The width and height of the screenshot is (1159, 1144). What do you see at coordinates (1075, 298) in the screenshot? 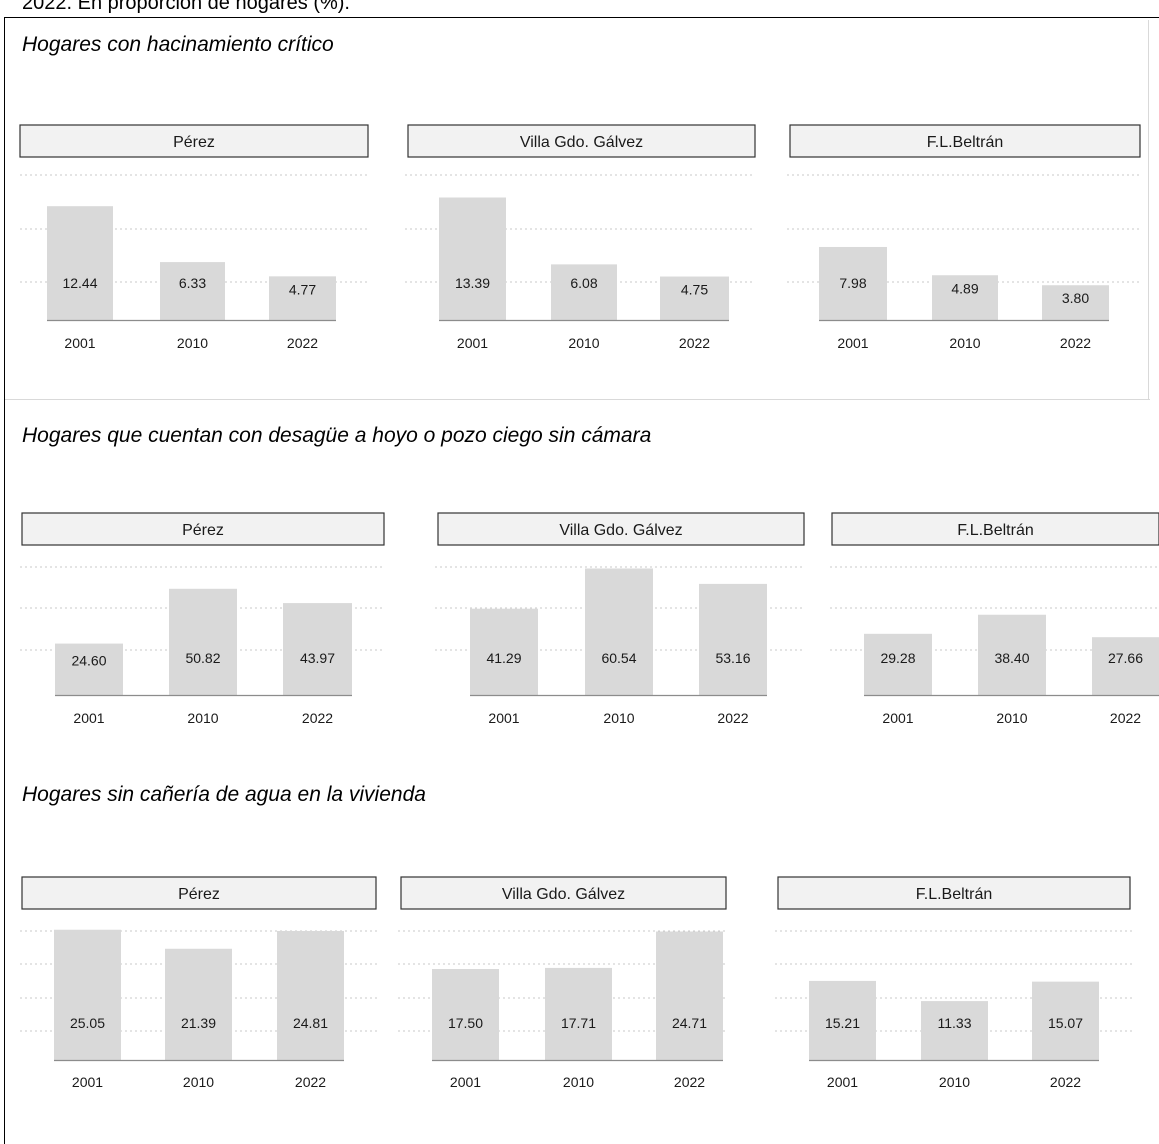
I see `bar-value-label: 3.80` at bounding box center [1075, 298].